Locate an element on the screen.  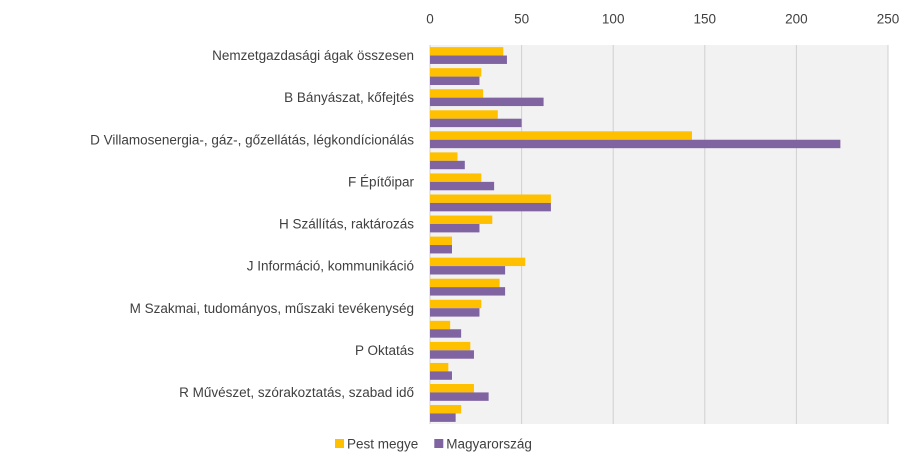
legend-label: Magyarország is located at coordinates (489, 444).